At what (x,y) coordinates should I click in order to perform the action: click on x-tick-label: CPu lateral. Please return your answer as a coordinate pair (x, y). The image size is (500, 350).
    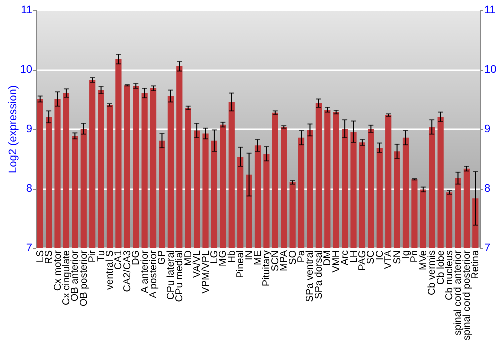
    Looking at the image, I should click on (171, 275).